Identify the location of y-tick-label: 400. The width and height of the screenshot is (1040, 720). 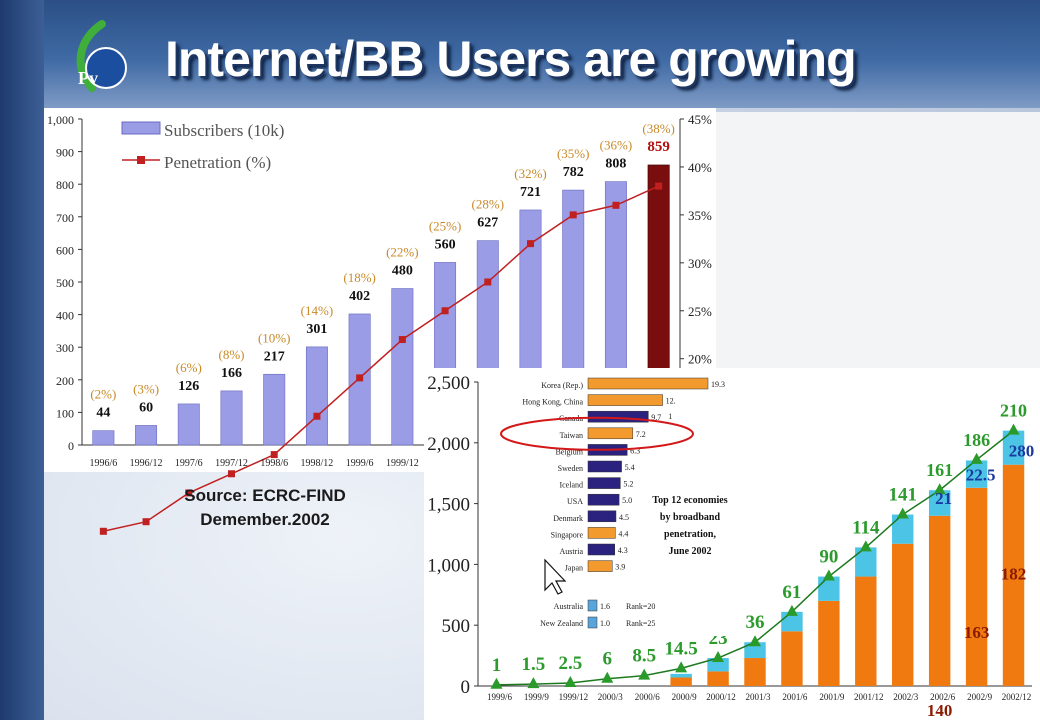
(65, 316).